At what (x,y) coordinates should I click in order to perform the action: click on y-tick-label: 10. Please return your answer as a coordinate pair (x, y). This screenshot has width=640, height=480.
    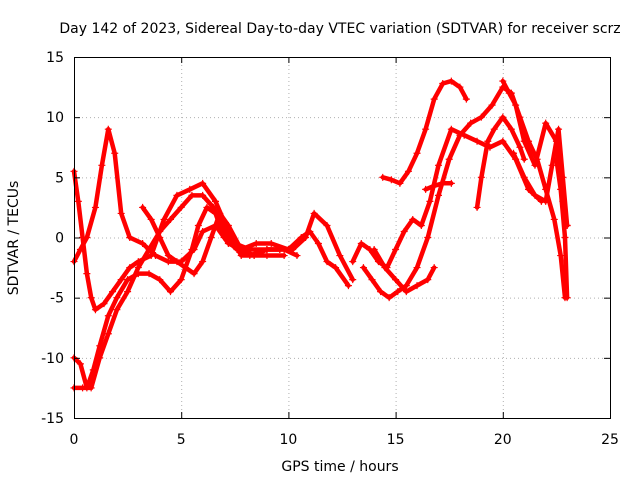
    Looking at the image, I should click on (55, 118).